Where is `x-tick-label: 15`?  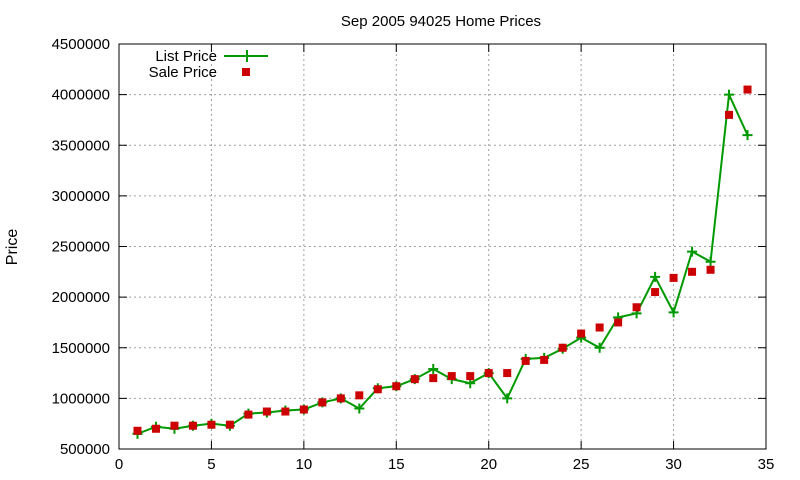 x-tick-label: 15 is located at coordinates (396, 464).